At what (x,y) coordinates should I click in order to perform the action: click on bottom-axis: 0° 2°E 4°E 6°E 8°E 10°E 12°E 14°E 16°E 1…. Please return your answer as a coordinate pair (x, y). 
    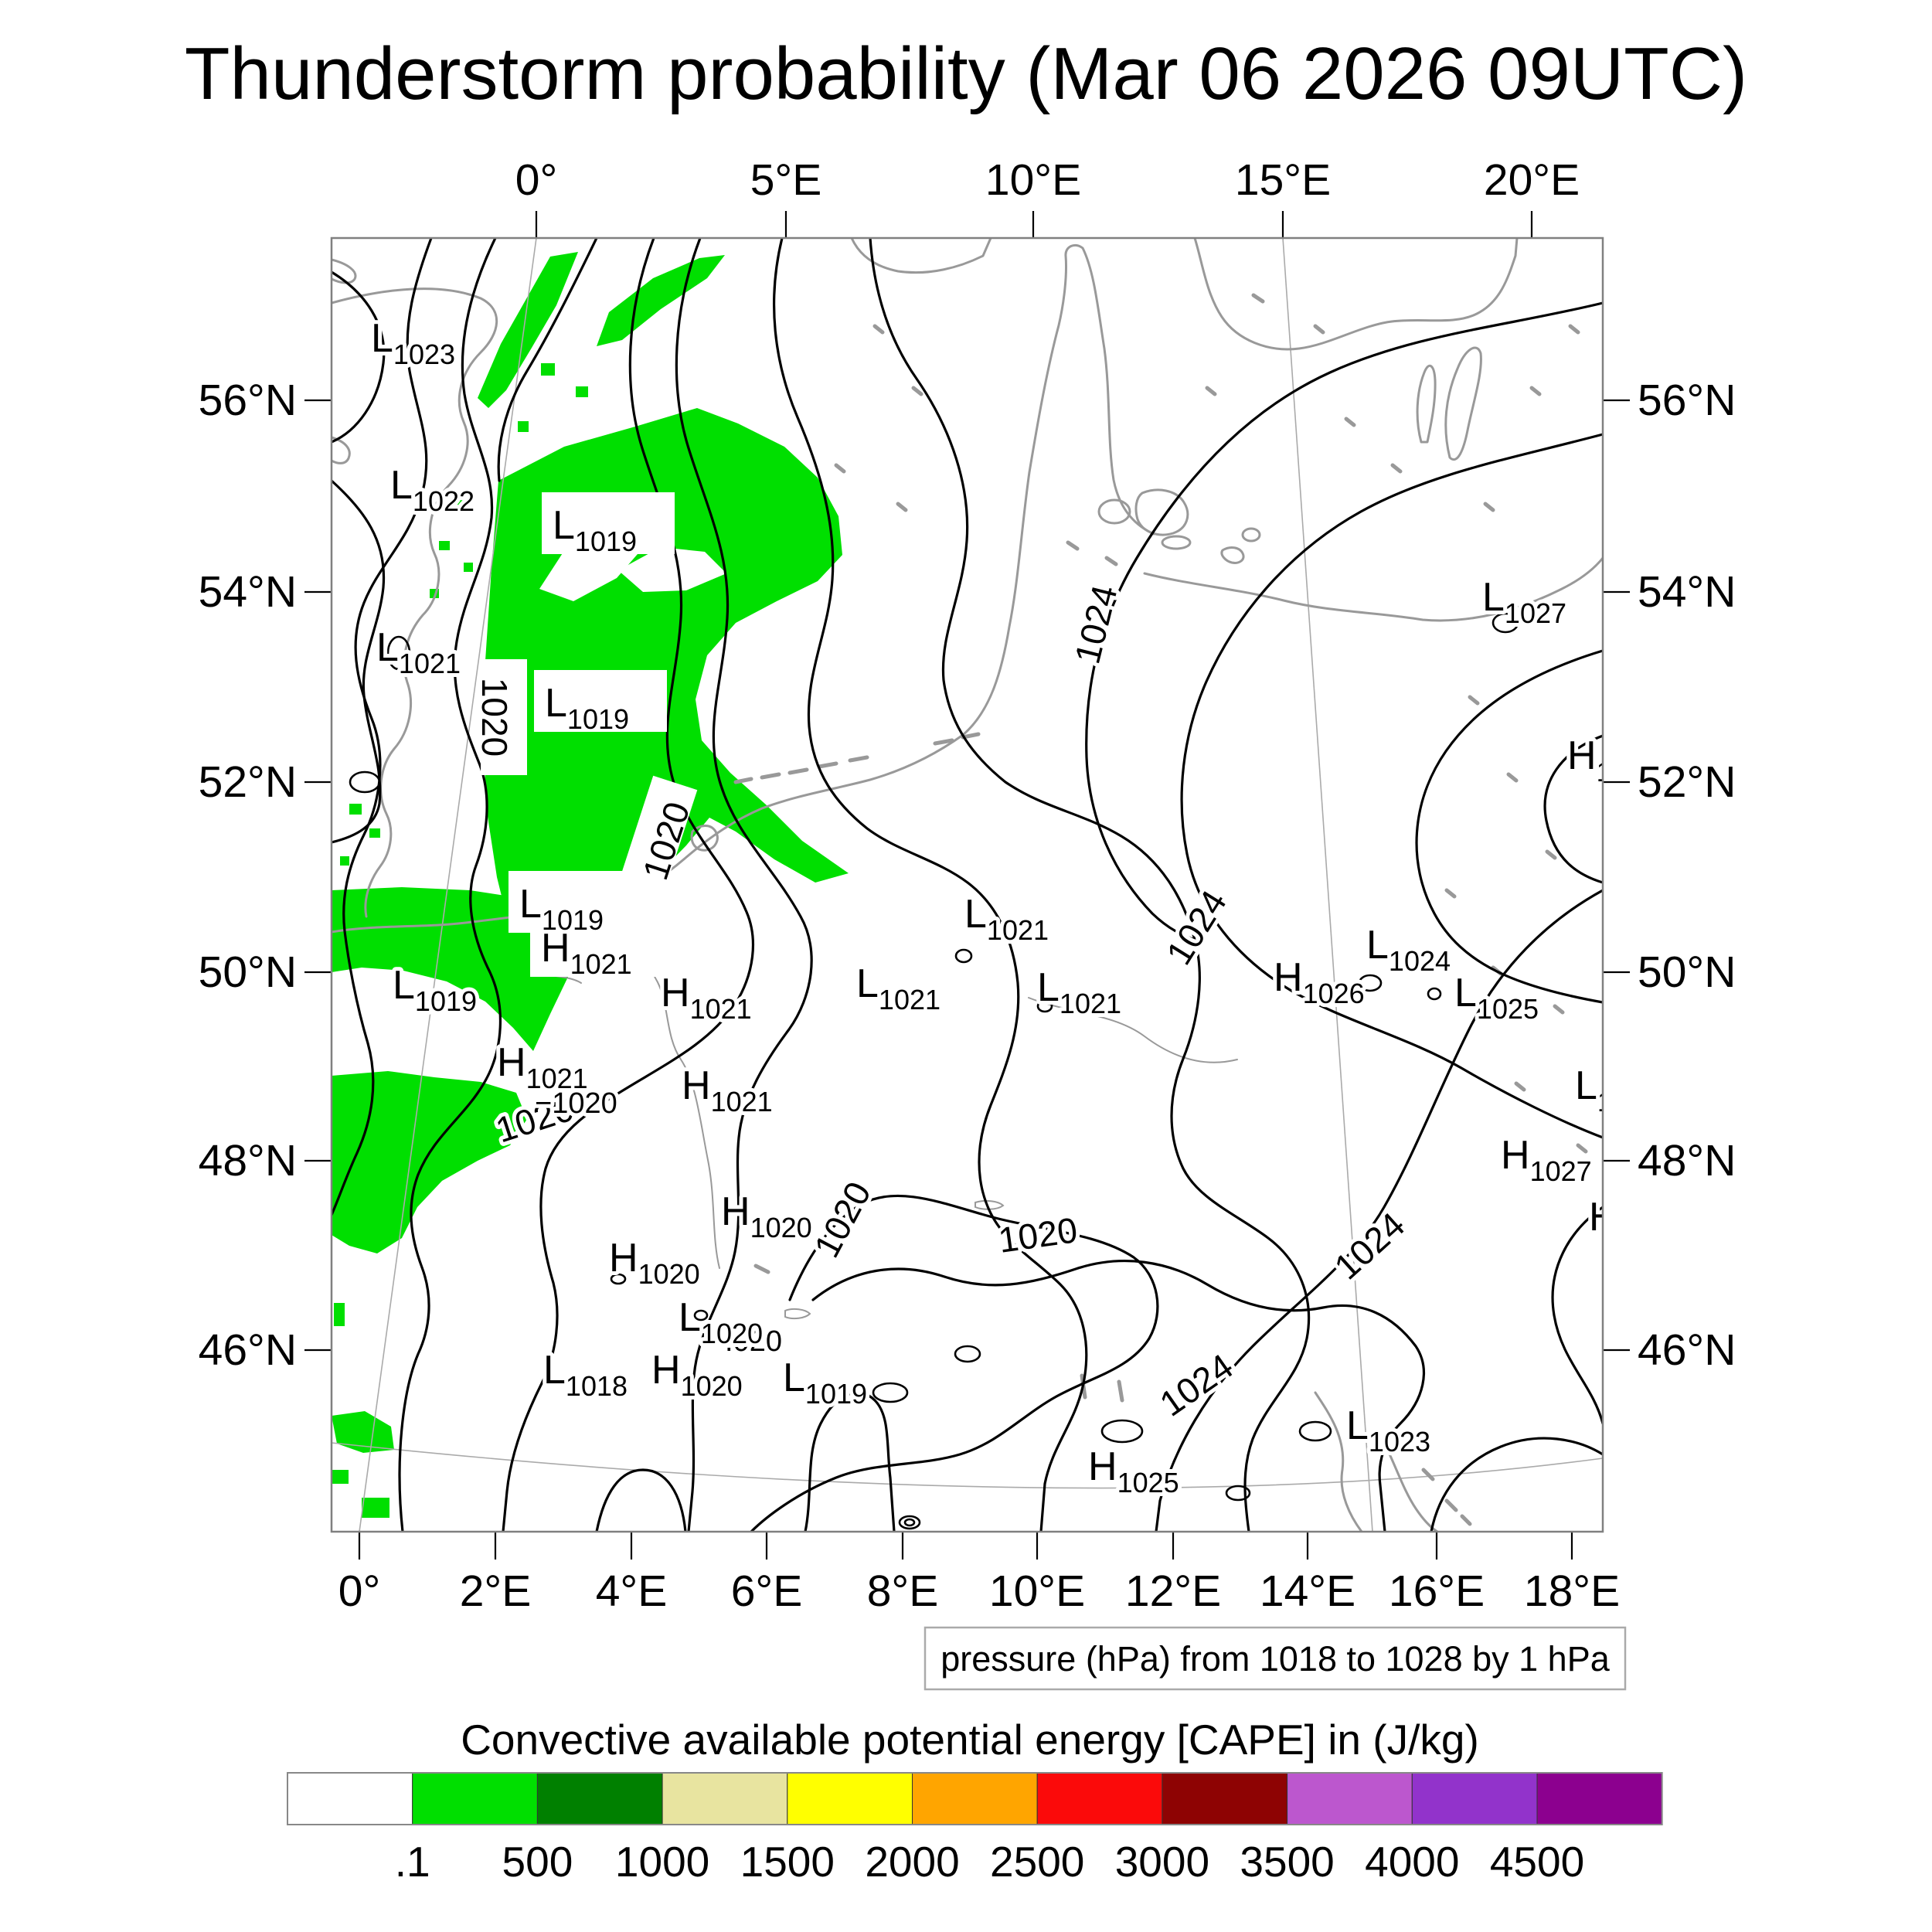
    Looking at the image, I should click on (979, 1574).